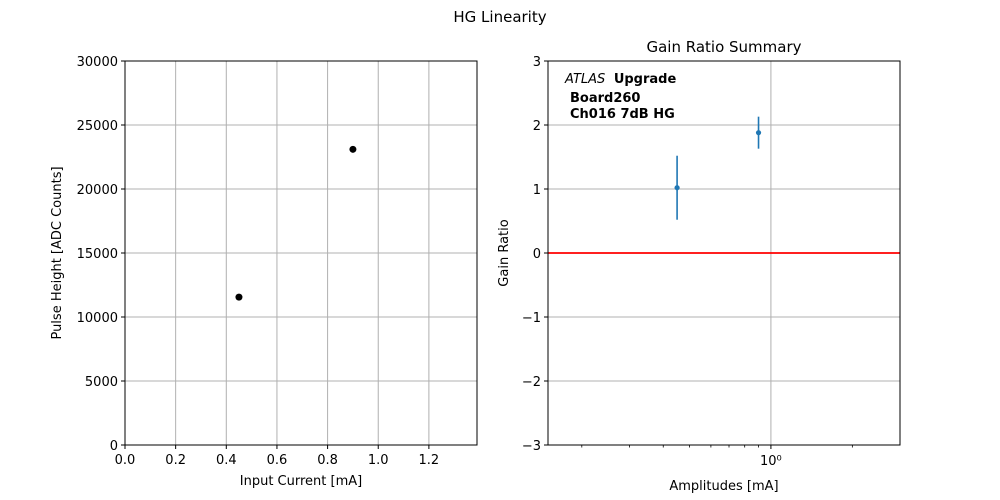  Describe the element at coordinates (717, 457) in the screenshot. I see `gain-ratio-x-ticks: 10⁰` at that location.